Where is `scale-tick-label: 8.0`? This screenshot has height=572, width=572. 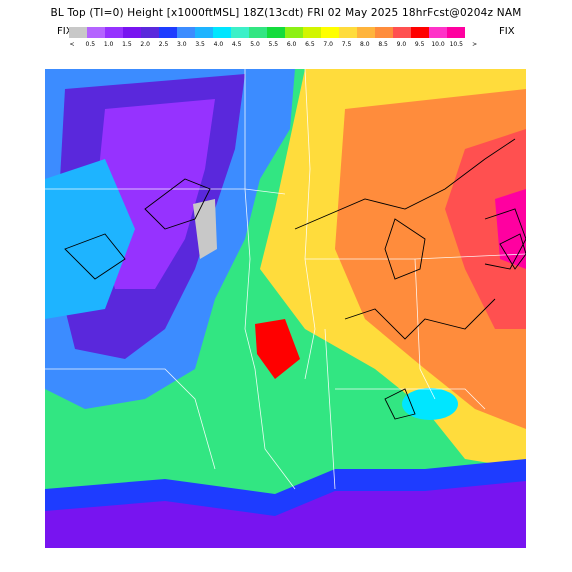 scale-tick-label: 8.0 is located at coordinates (365, 44).